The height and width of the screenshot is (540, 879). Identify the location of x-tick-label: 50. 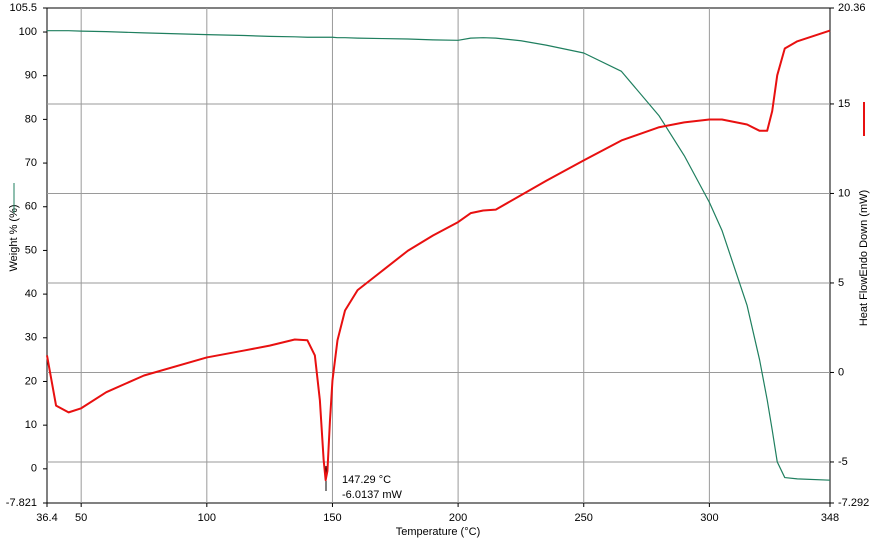
(81, 518).